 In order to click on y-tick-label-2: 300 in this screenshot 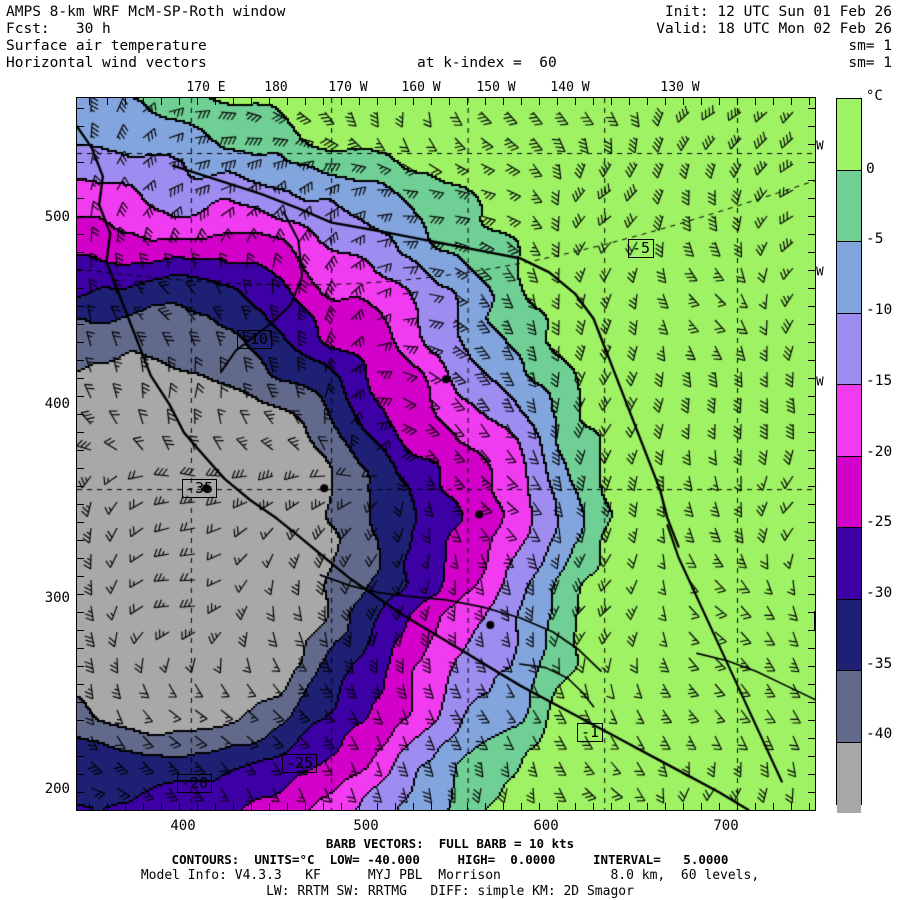, I will do `click(57, 598)`.